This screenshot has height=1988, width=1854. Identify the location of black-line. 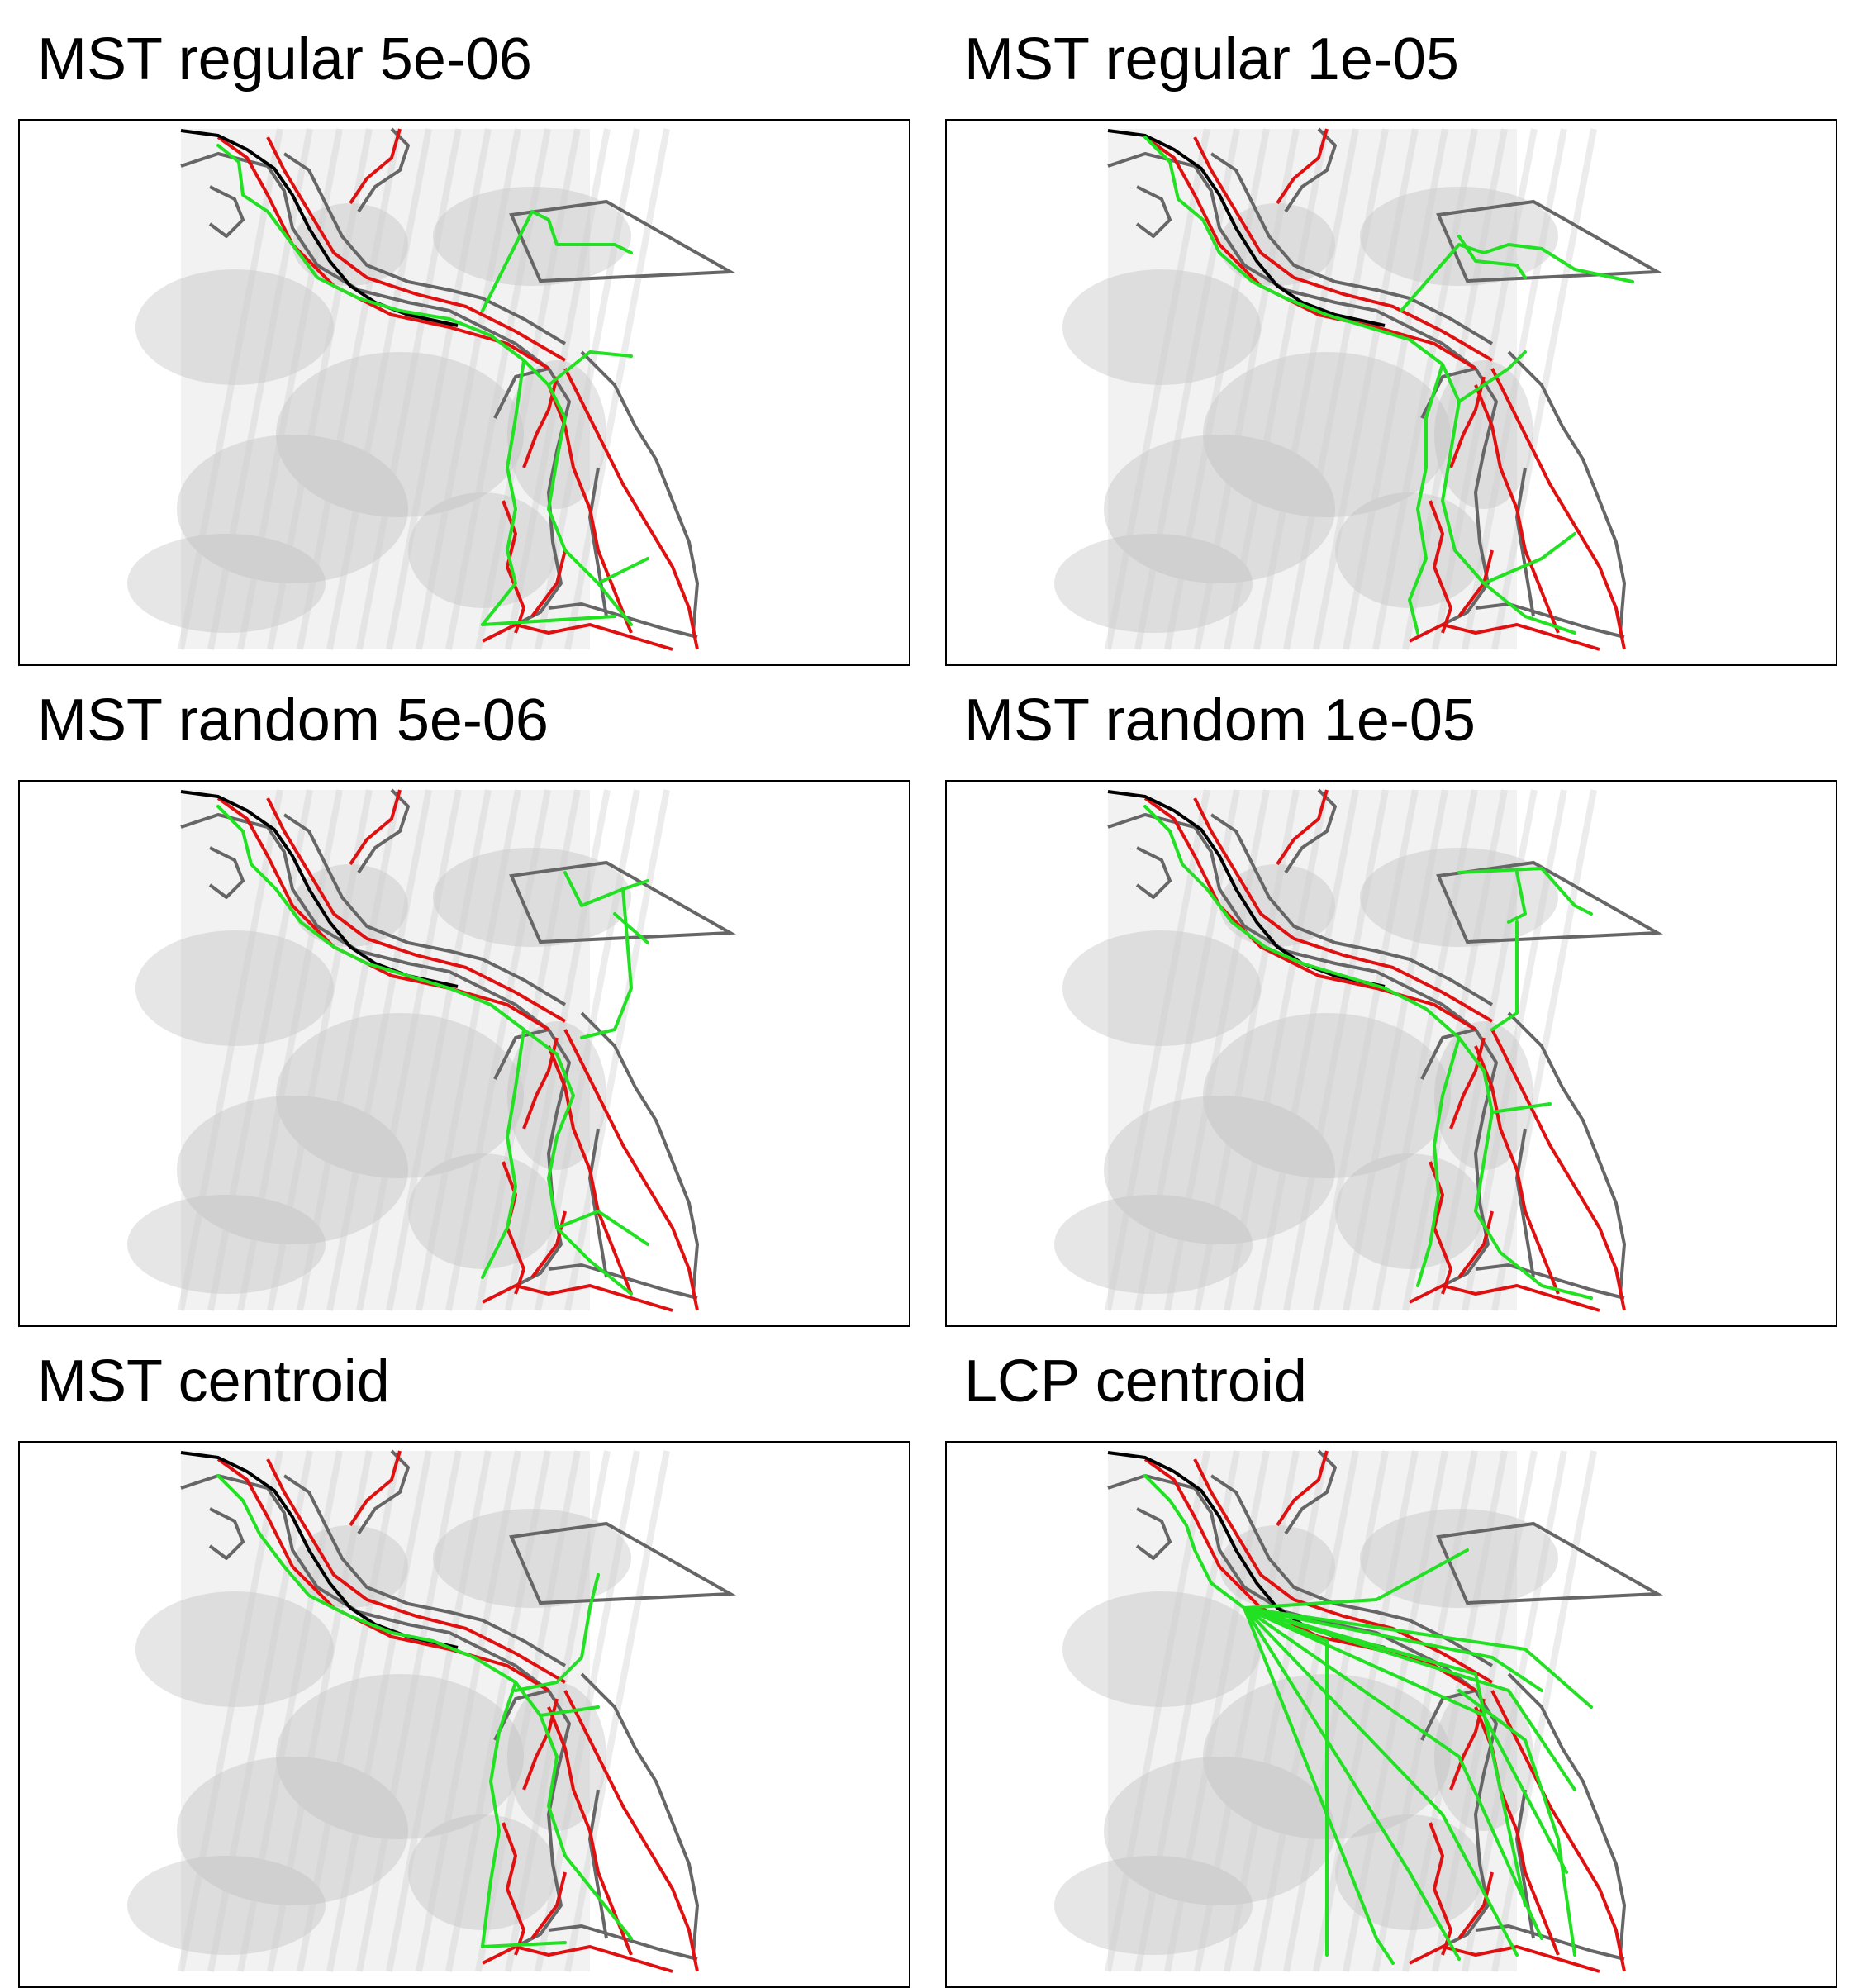
(319, 1550).